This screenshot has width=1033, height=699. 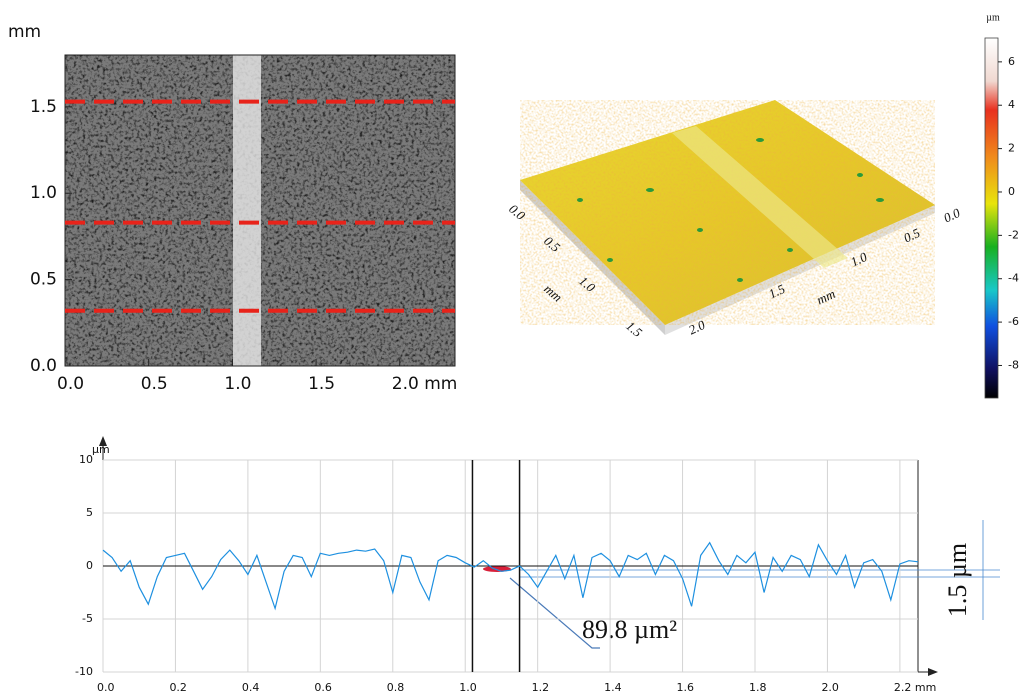 What do you see at coordinates (86, 459) in the screenshot?
I see `y-tick-label: 10` at bounding box center [86, 459].